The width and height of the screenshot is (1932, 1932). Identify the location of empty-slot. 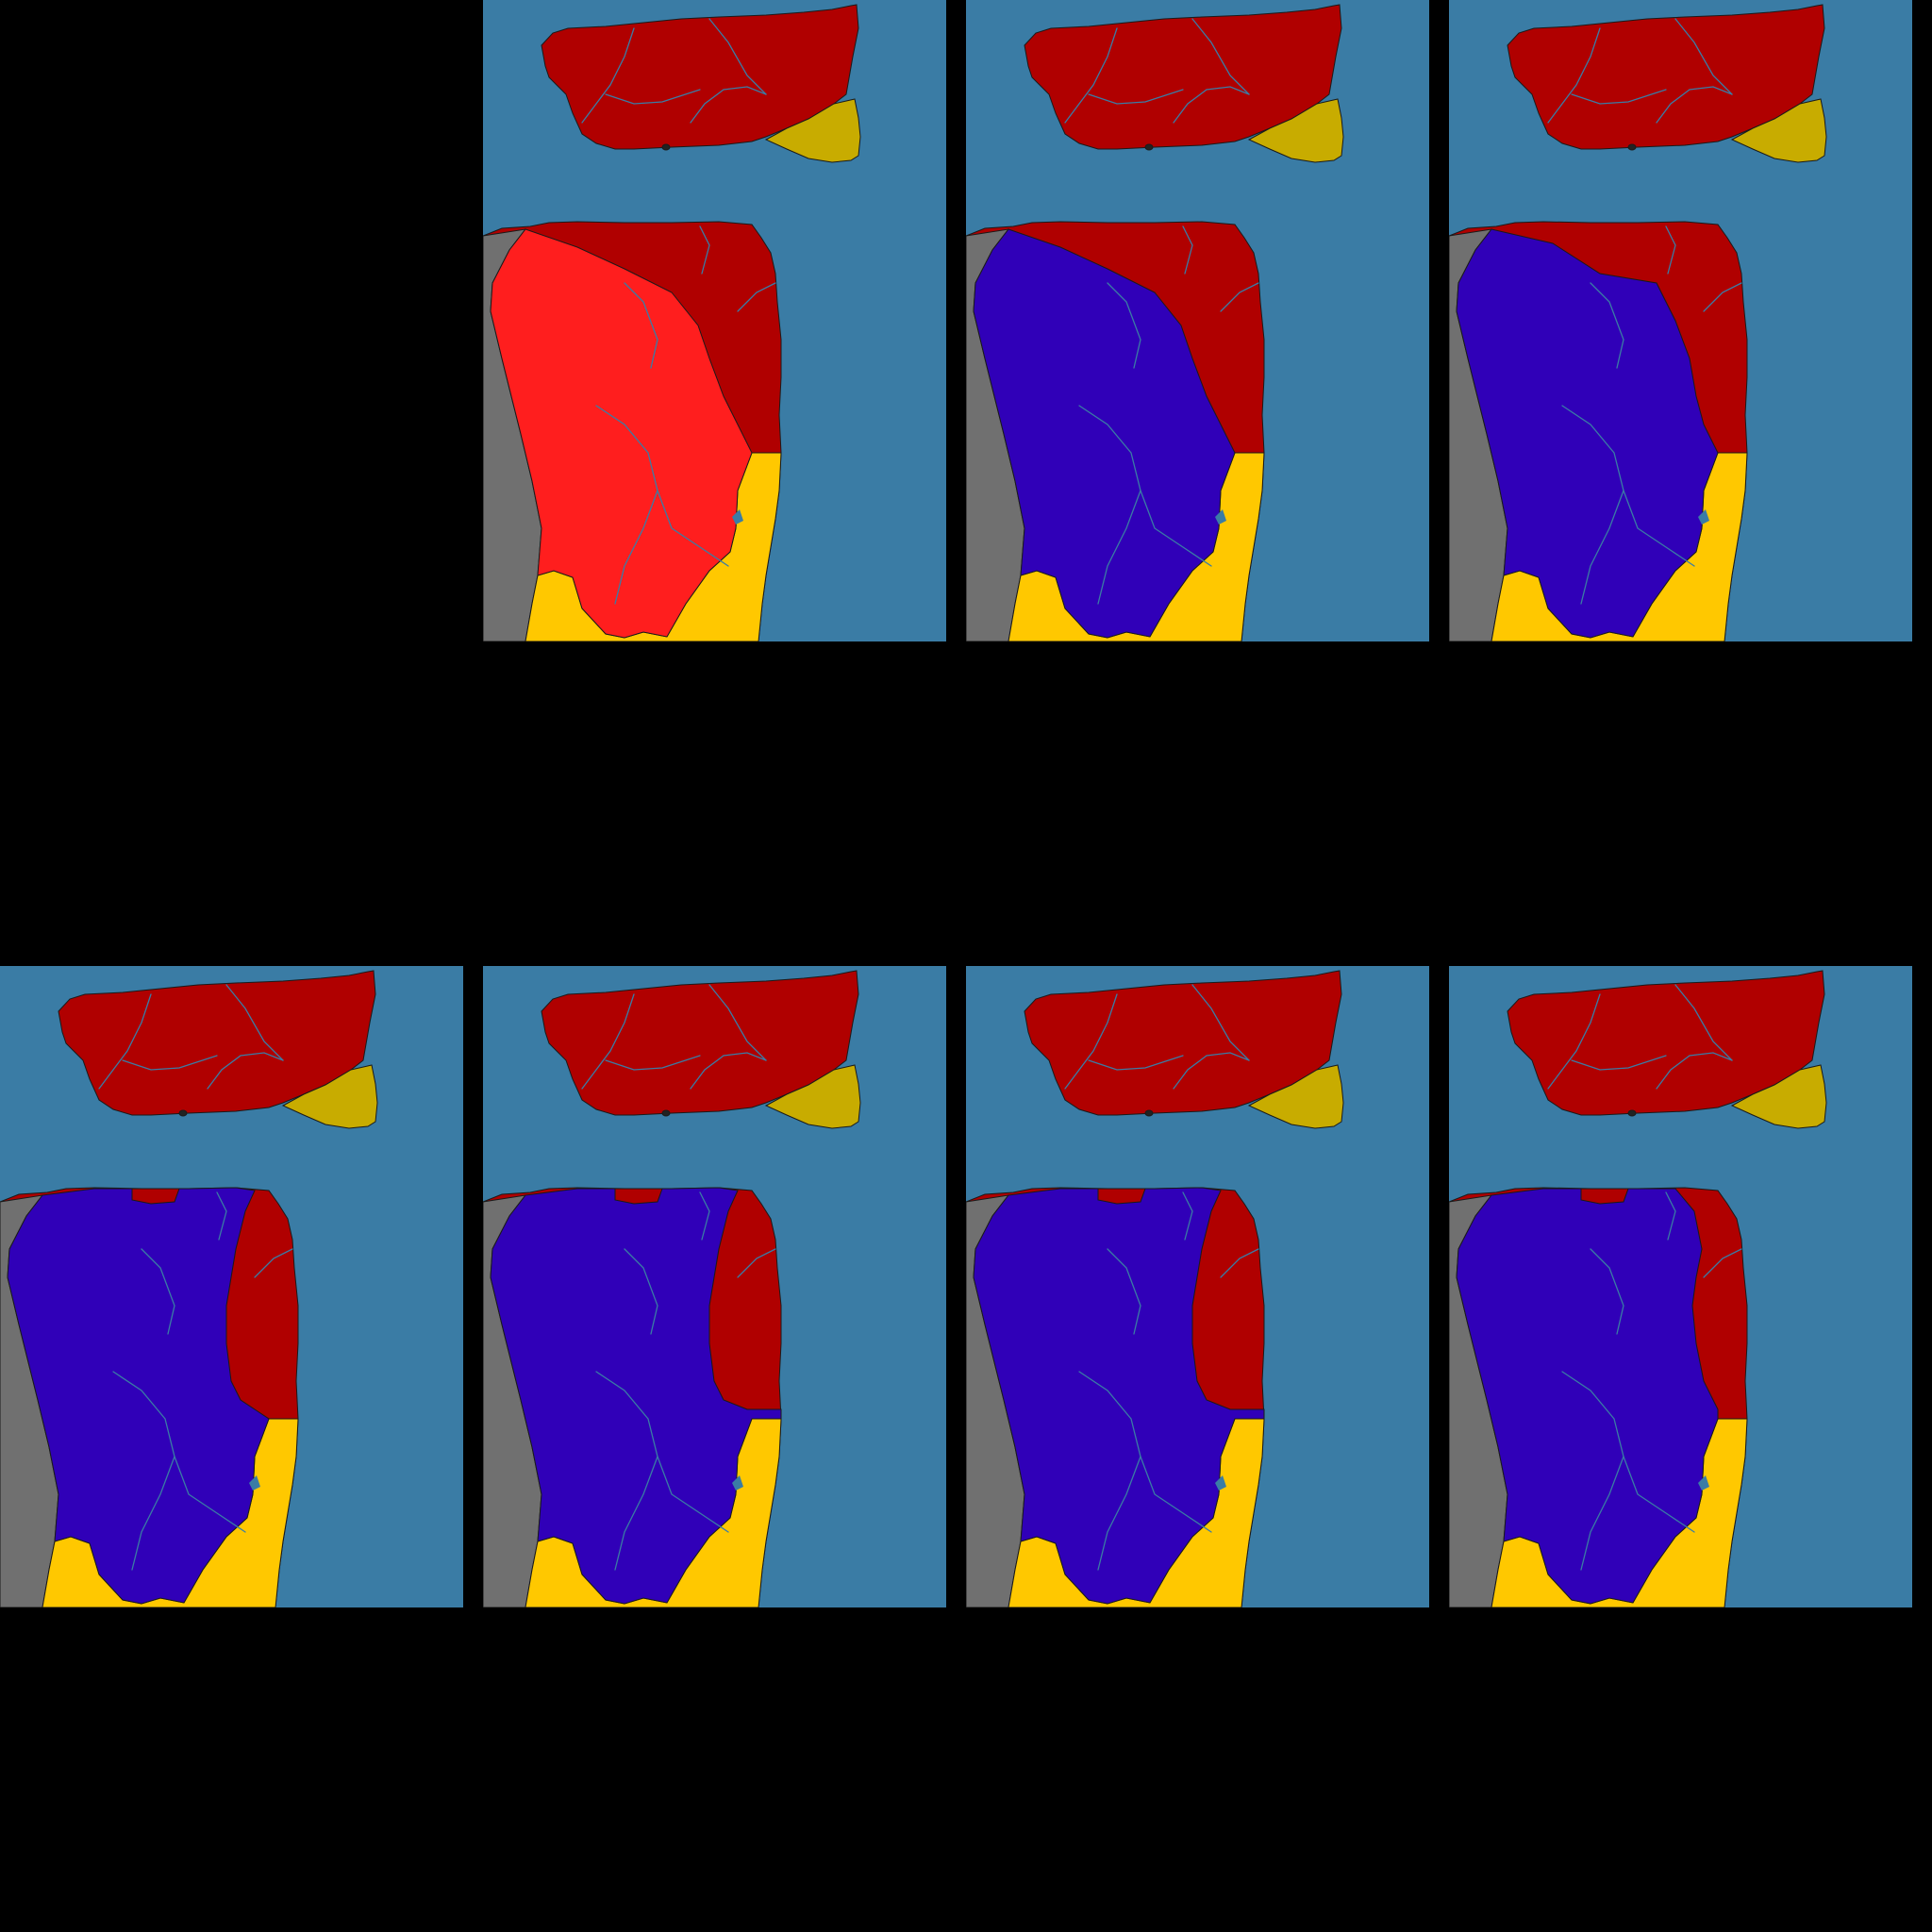
(232, 320).